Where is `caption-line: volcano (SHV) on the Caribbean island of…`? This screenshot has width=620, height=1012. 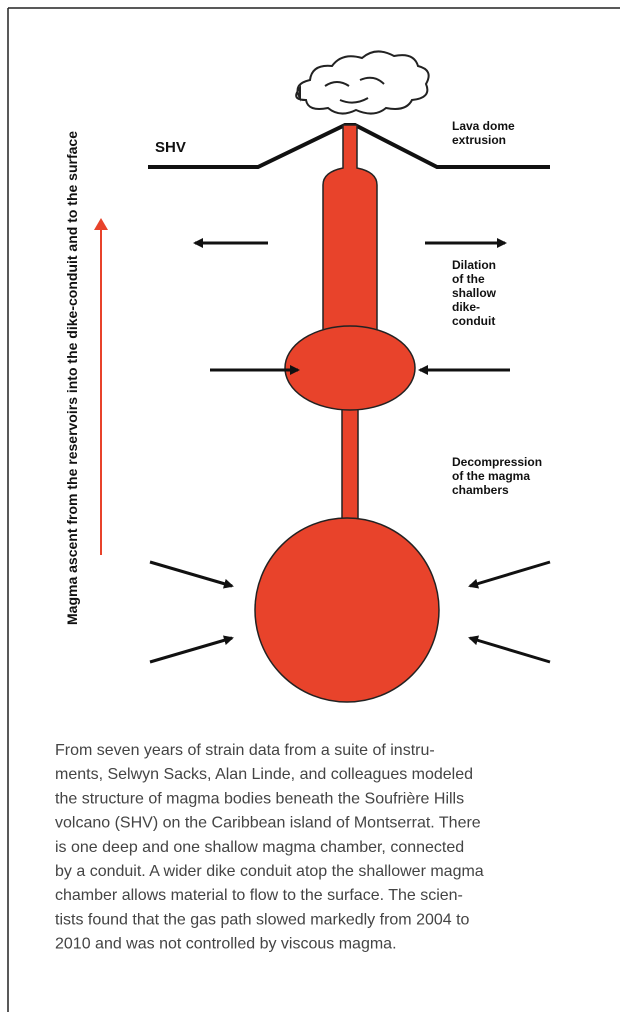
caption-line: volcano (SHV) on the Caribbean island of… is located at coordinates (268, 823).